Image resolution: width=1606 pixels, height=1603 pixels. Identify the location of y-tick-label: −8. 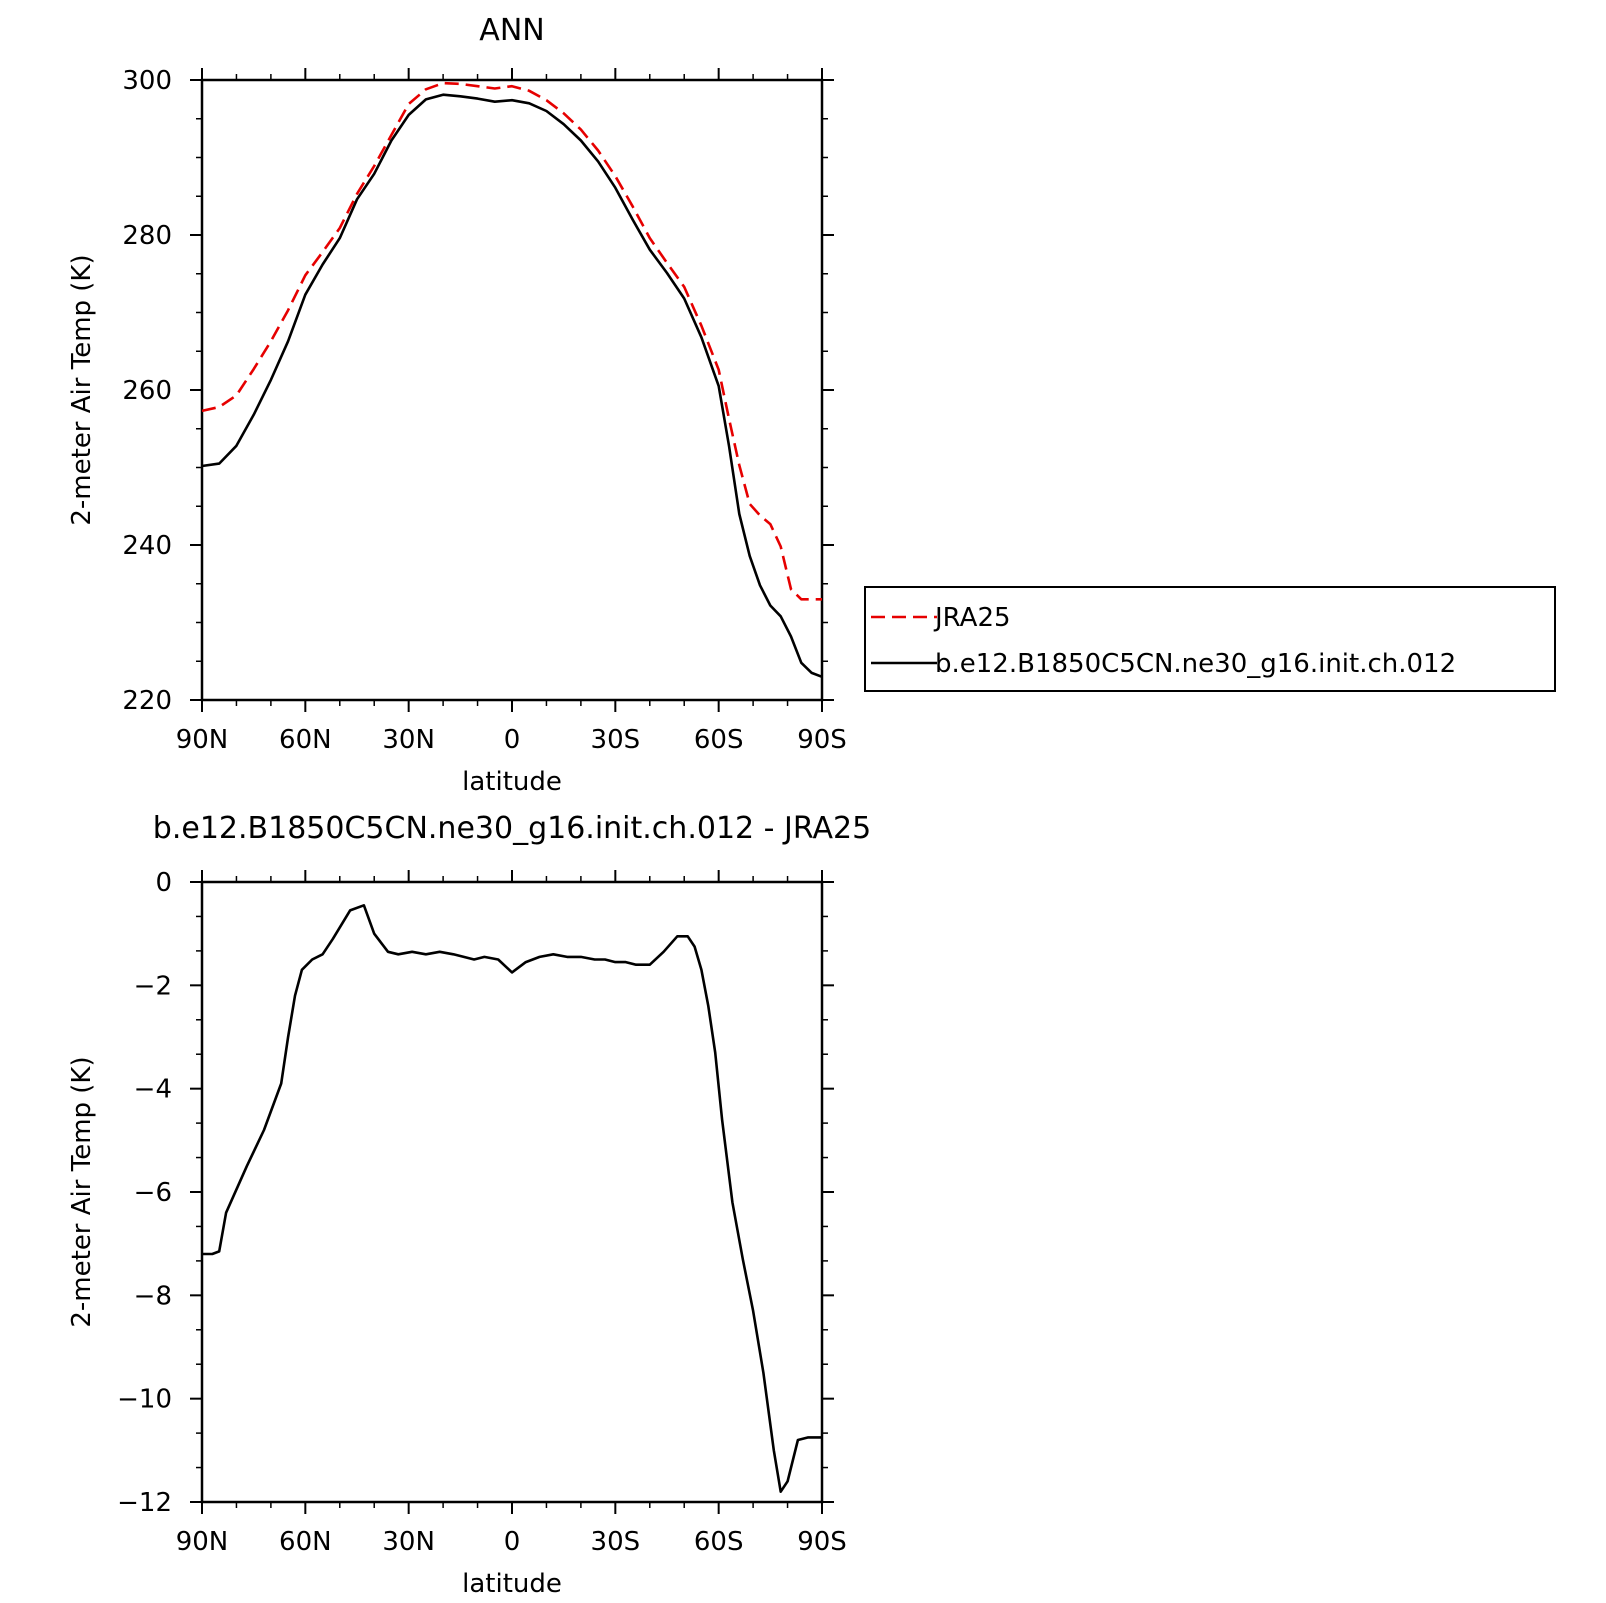
(153, 1296).